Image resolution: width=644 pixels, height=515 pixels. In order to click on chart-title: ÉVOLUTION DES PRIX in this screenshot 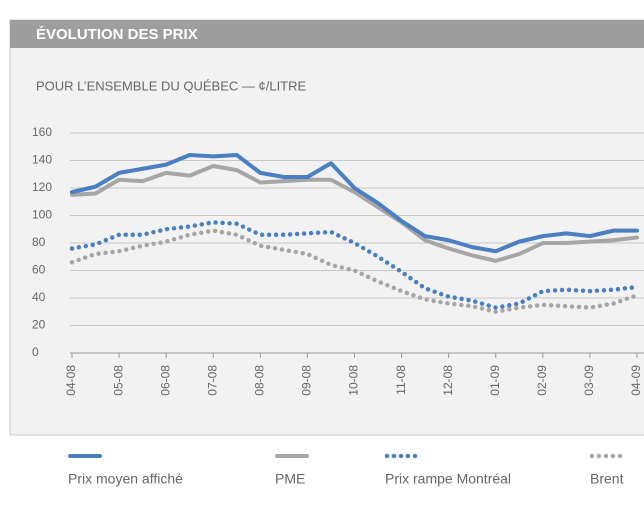, I will do `click(117, 34)`.